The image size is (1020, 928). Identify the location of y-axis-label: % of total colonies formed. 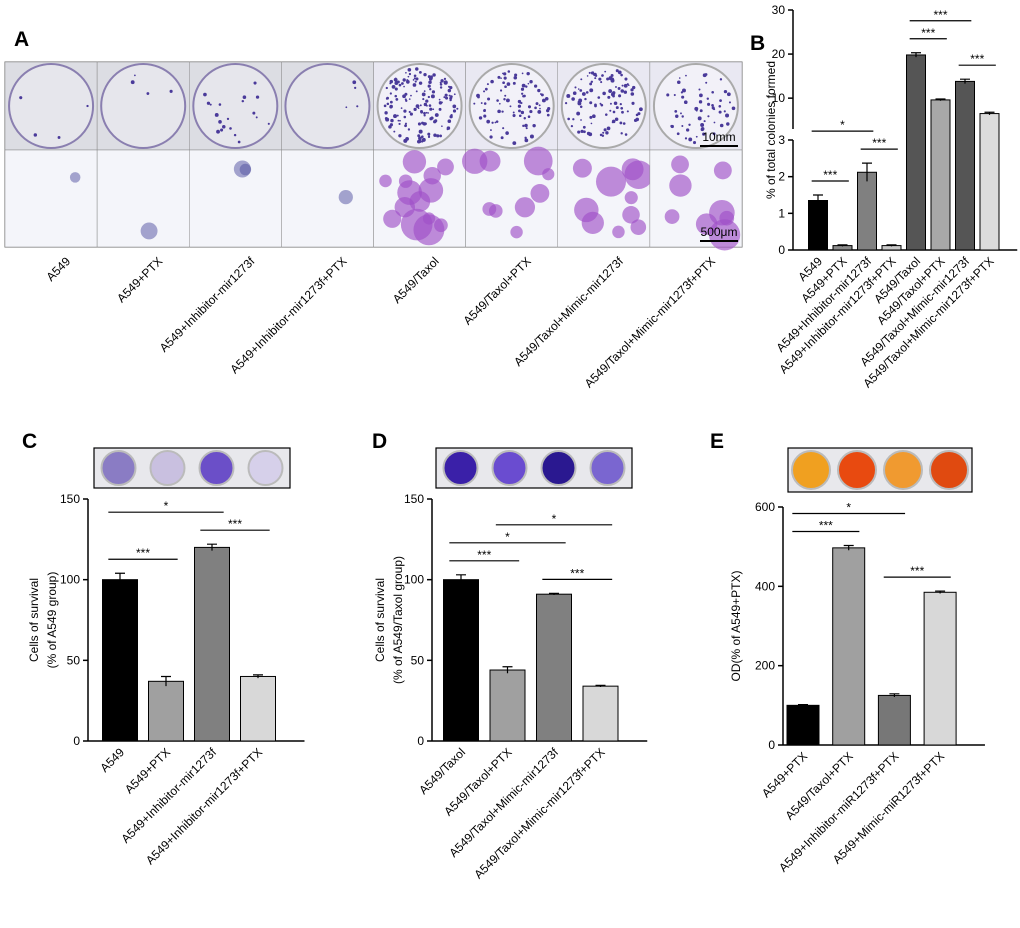
(771, 130).